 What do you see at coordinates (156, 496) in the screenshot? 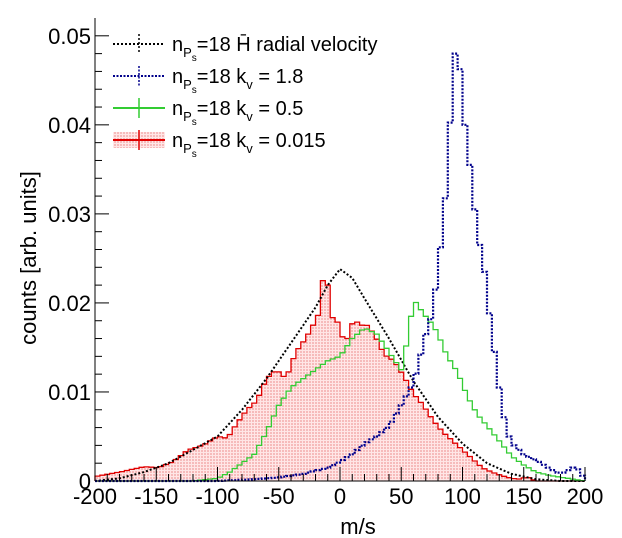
I see `x-tick-label: -150` at bounding box center [156, 496].